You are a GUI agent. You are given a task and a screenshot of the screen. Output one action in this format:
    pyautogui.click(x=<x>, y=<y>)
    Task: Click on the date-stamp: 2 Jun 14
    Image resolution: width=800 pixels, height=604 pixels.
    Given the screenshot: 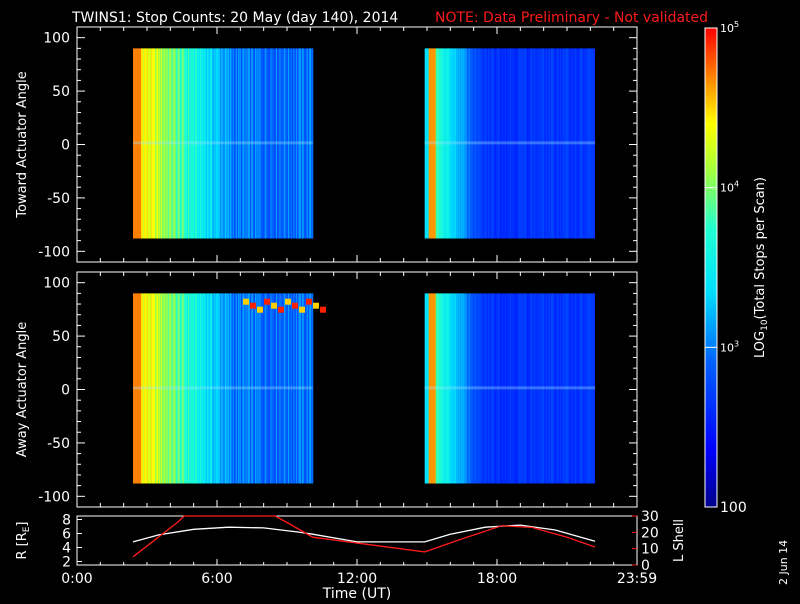 What is the action you would take?
    pyautogui.click(x=783, y=562)
    